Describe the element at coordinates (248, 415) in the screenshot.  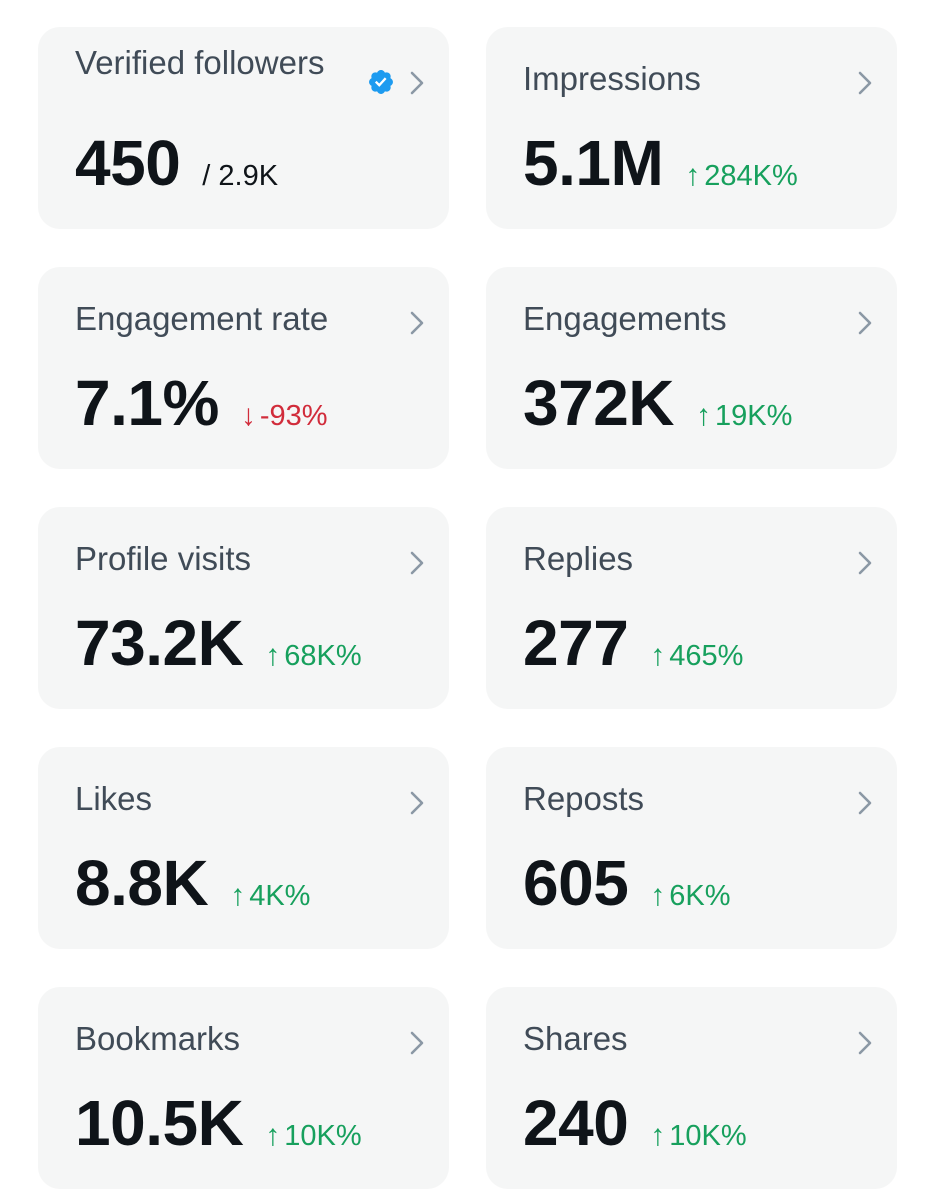
I see `arrow-down-icon: ↓` at that location.